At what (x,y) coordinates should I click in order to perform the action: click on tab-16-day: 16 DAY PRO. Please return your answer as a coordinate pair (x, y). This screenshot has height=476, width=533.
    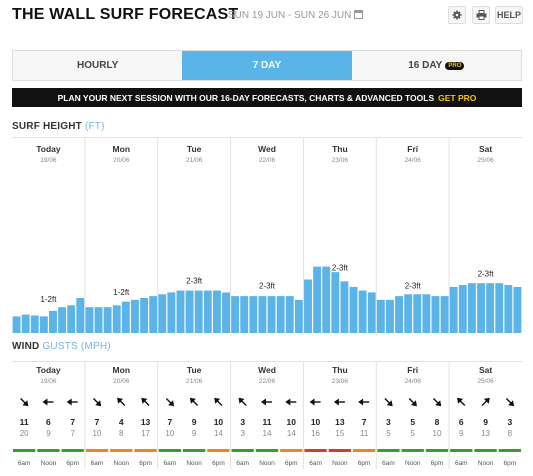
    Looking at the image, I should click on (436, 65).